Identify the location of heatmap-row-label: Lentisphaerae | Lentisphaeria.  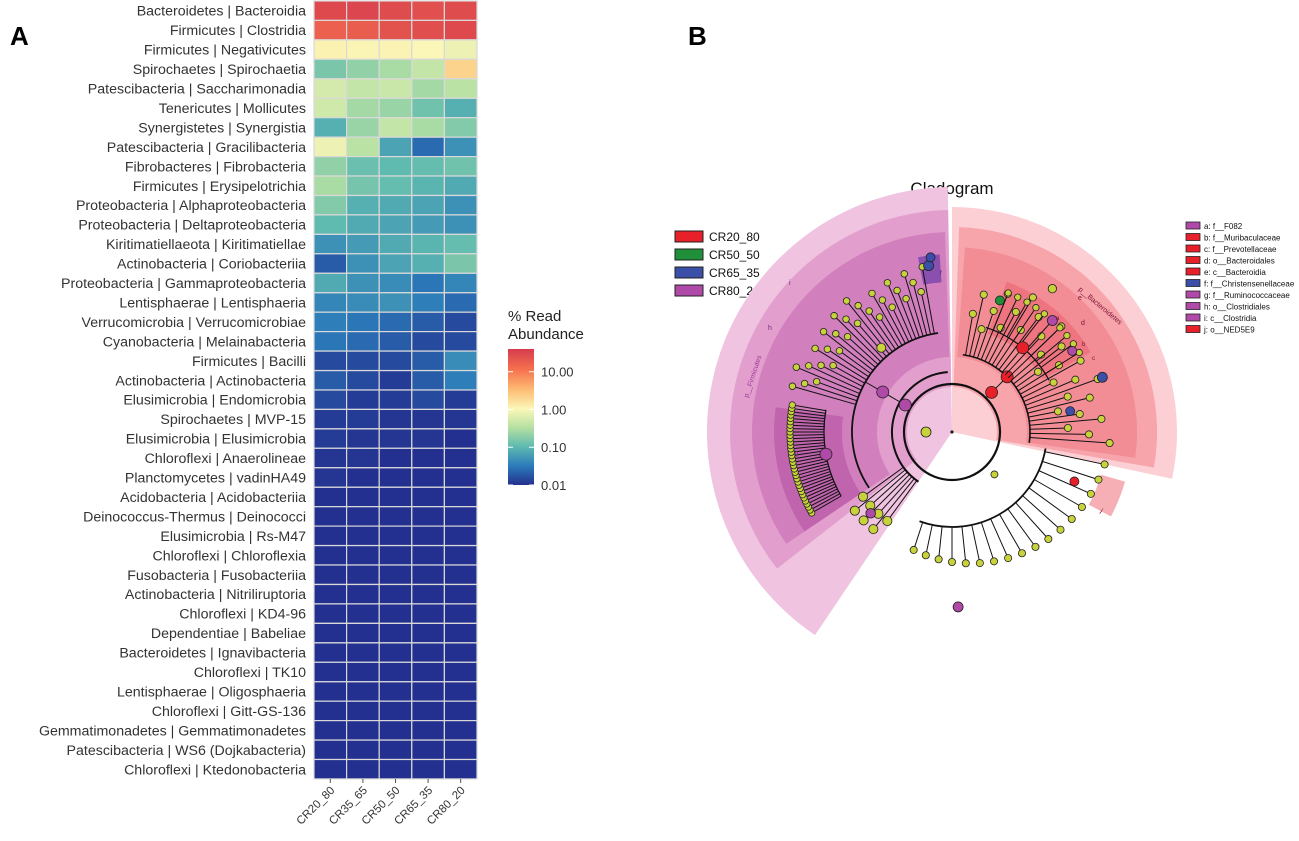
(212, 304).